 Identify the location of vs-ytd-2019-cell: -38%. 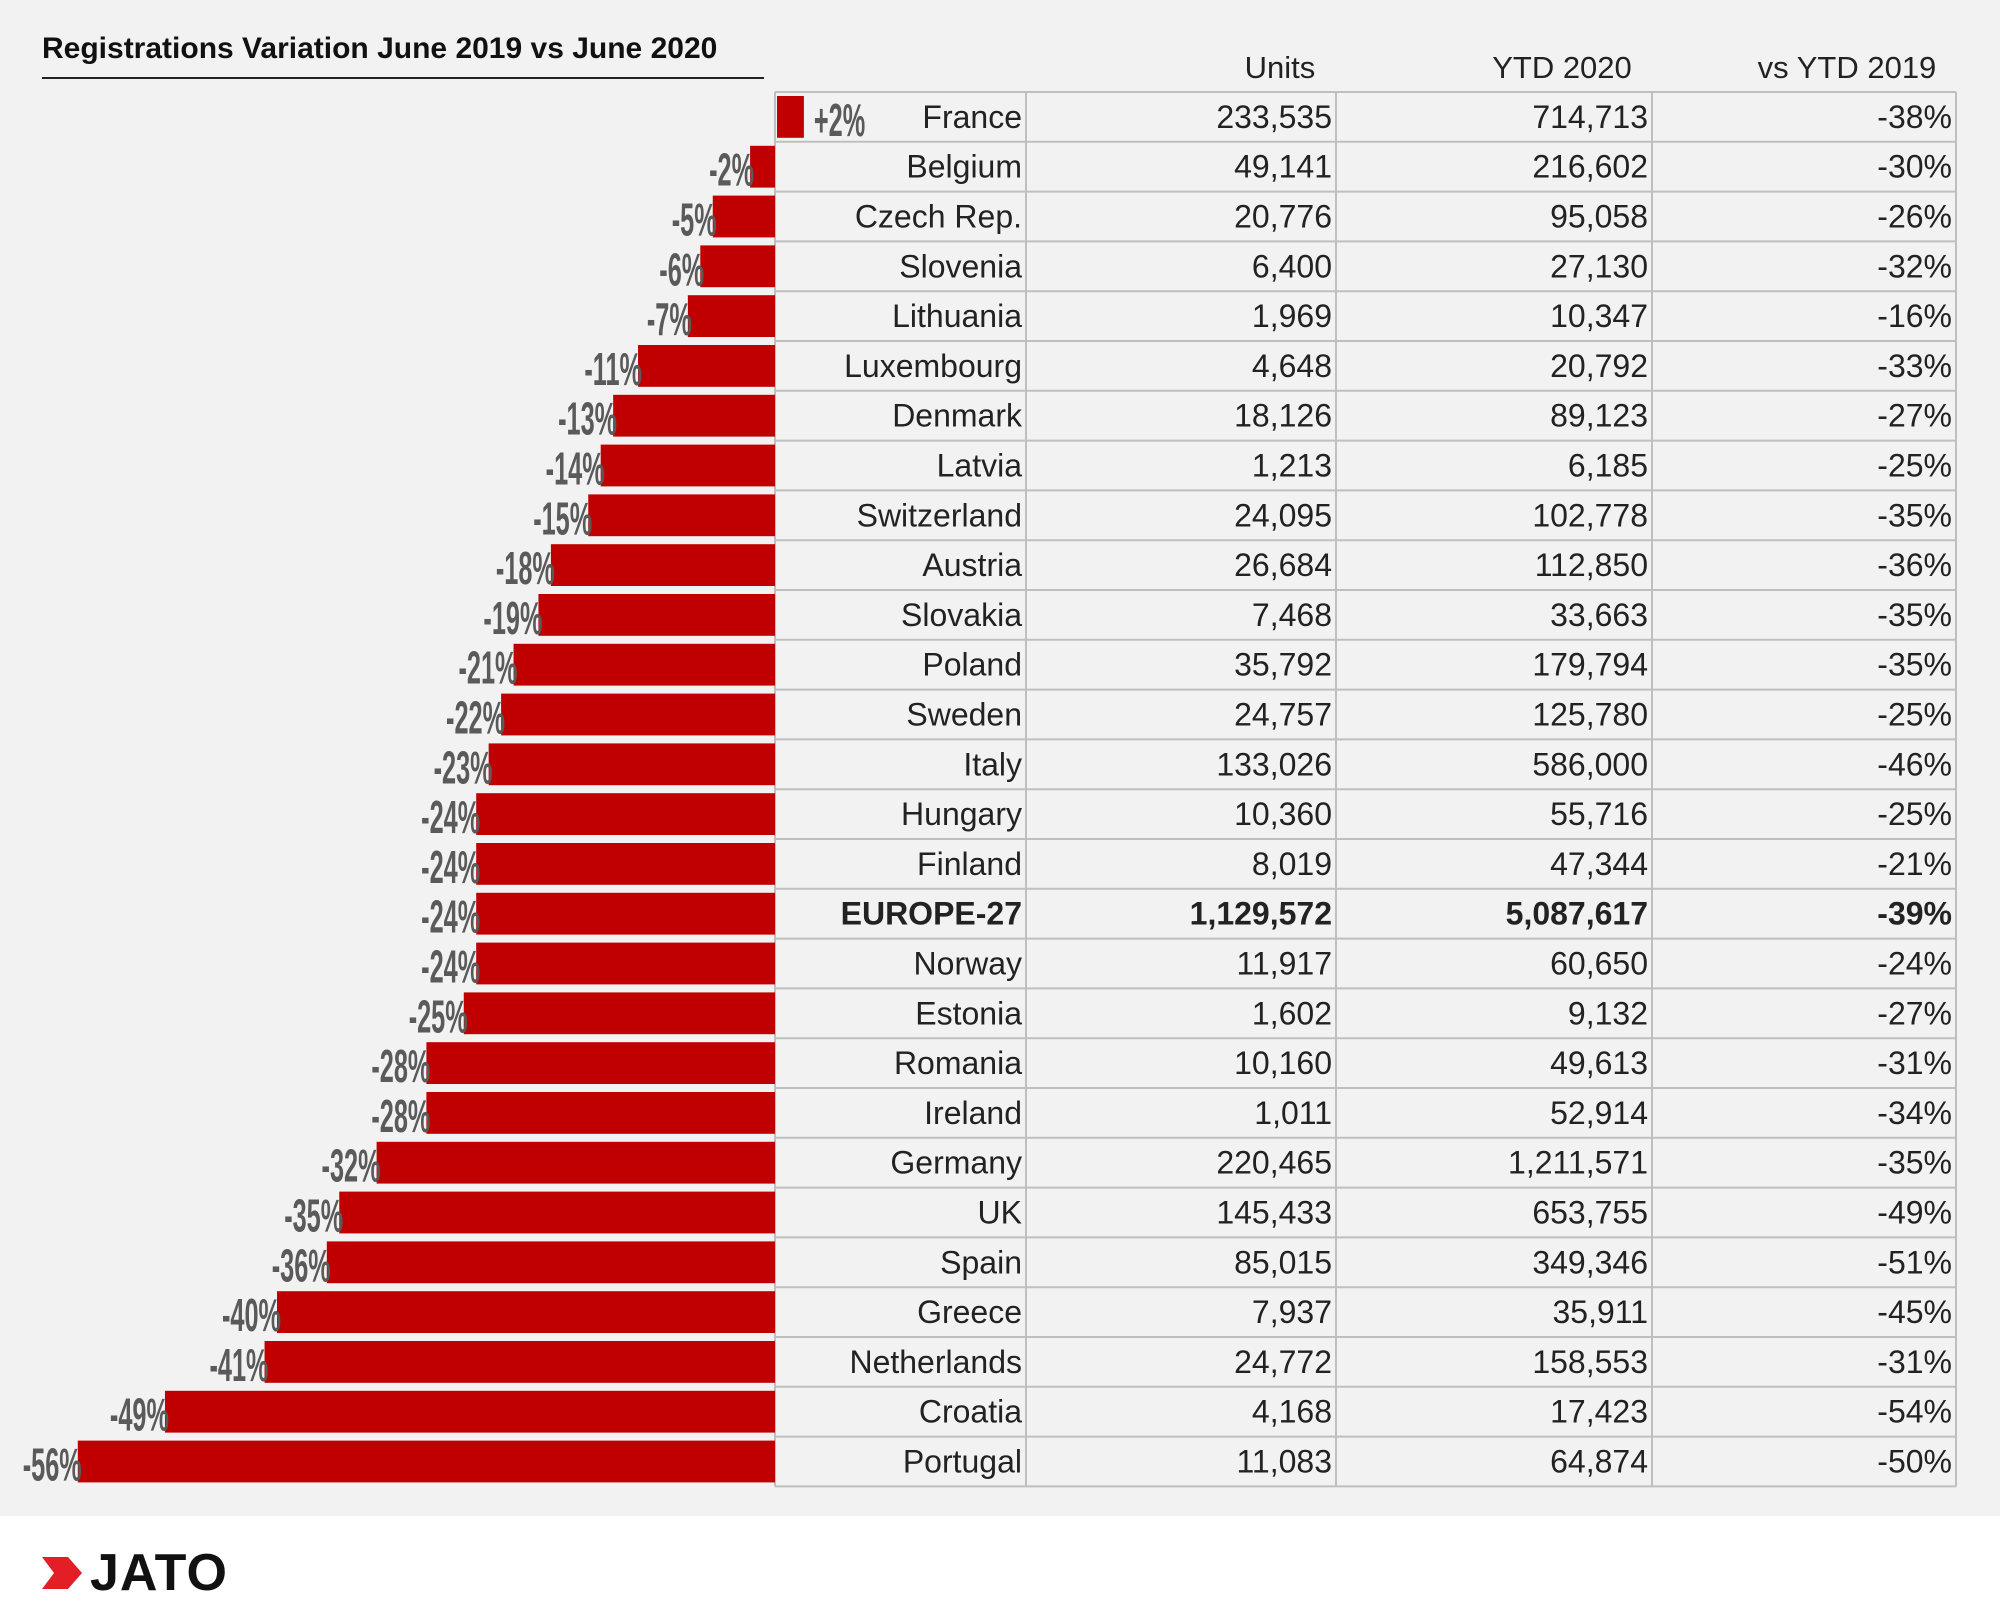
(1914, 117).